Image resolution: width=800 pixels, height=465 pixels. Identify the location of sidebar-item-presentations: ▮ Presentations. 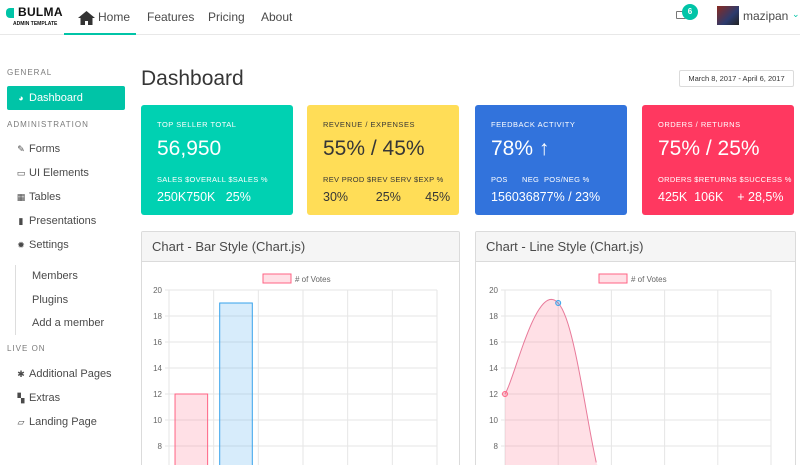
(66, 221).